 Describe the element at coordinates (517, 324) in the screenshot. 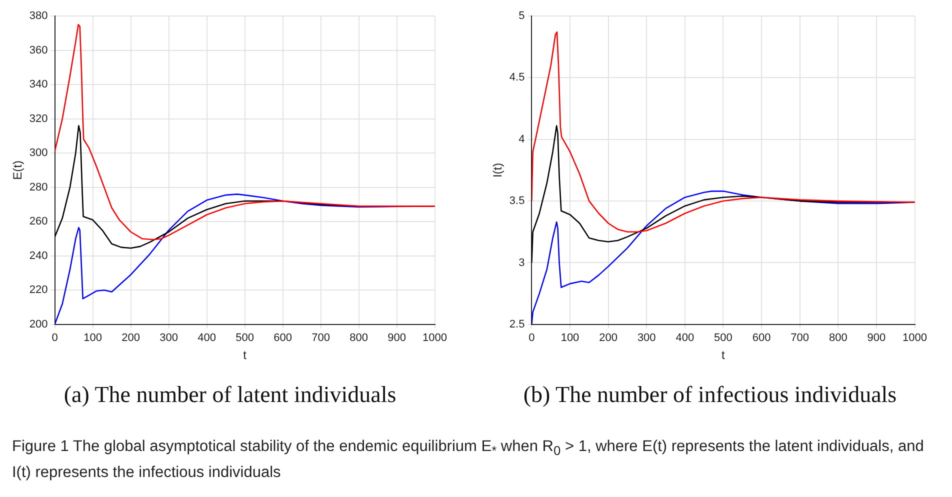

I see `y-tick-label: 2.5` at that location.